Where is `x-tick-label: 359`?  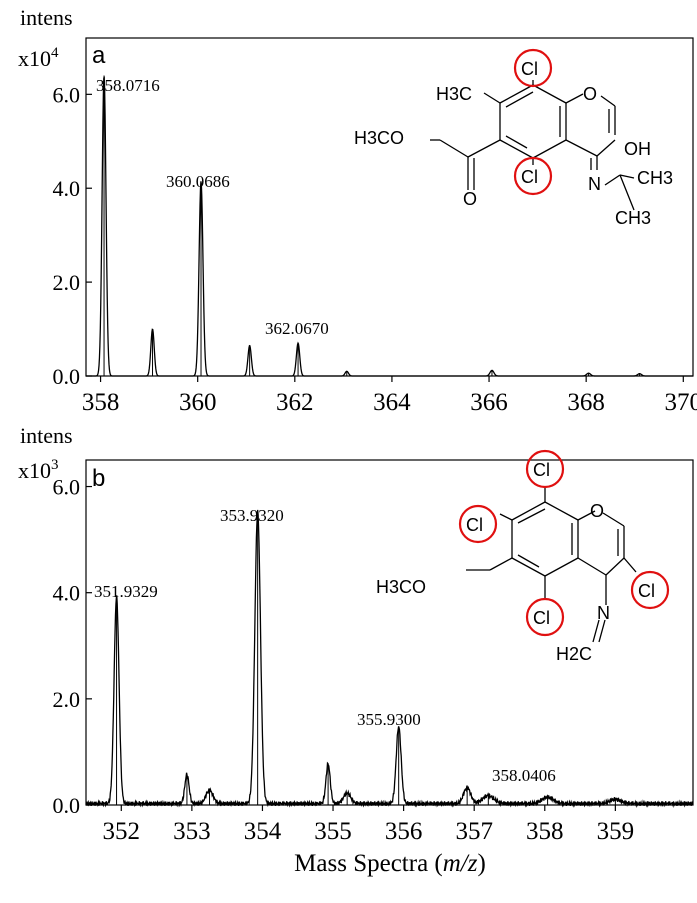
x-tick-label: 359 is located at coordinates (616, 831).